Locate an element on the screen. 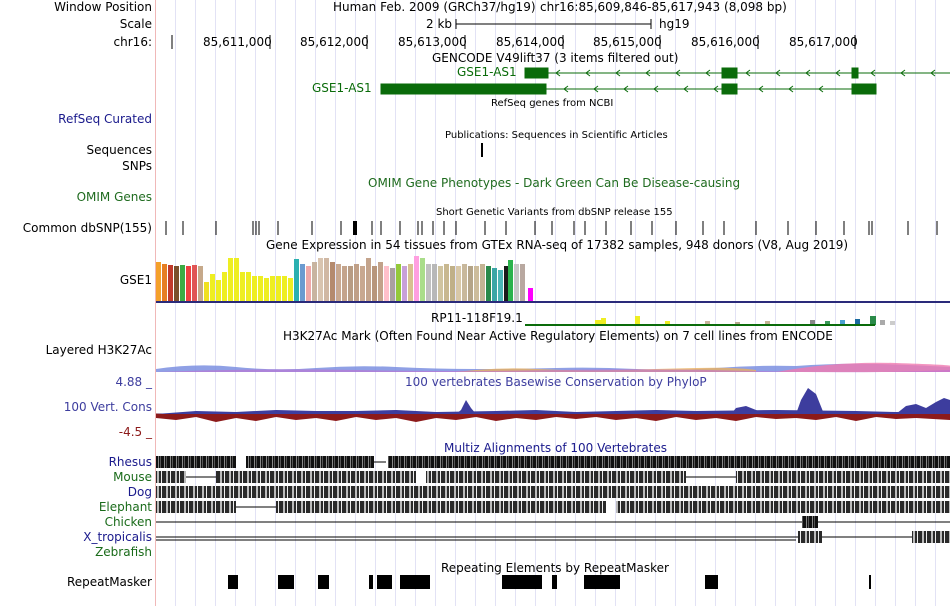  species-label-mouse: Mouse is located at coordinates (132, 477).